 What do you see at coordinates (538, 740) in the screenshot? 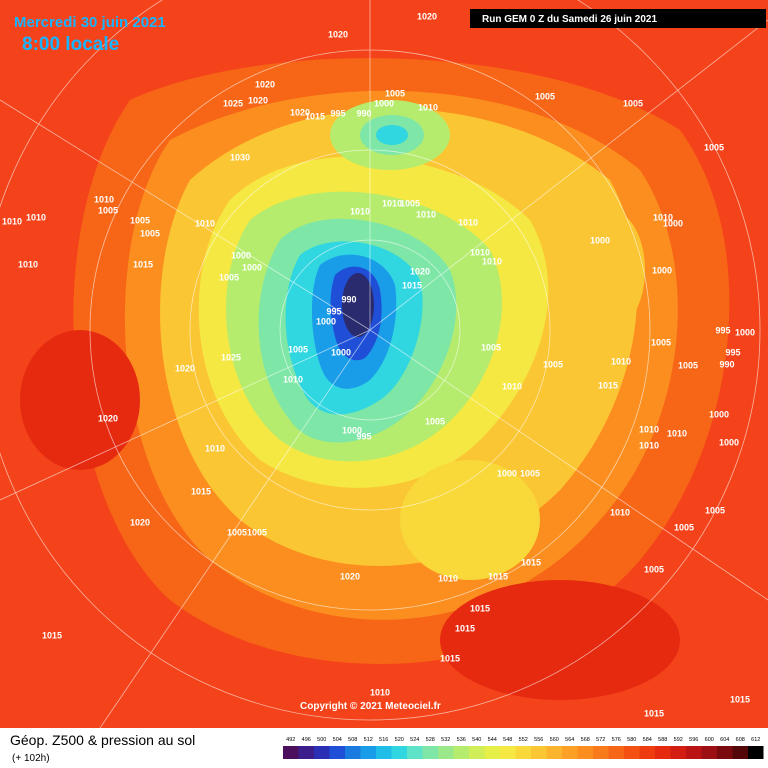
I see `scale-label: 556` at bounding box center [538, 740].